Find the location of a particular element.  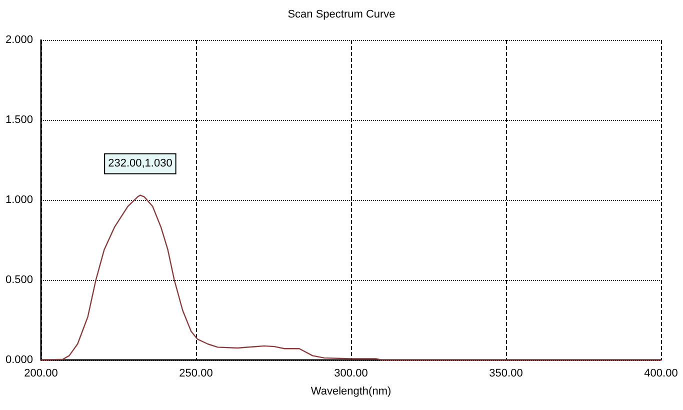

x-tick-label: 400.00 is located at coordinates (661, 374).